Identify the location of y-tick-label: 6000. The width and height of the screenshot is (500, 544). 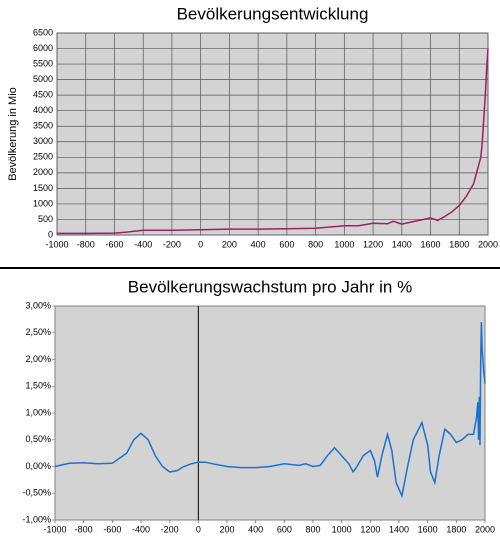
(43, 48).